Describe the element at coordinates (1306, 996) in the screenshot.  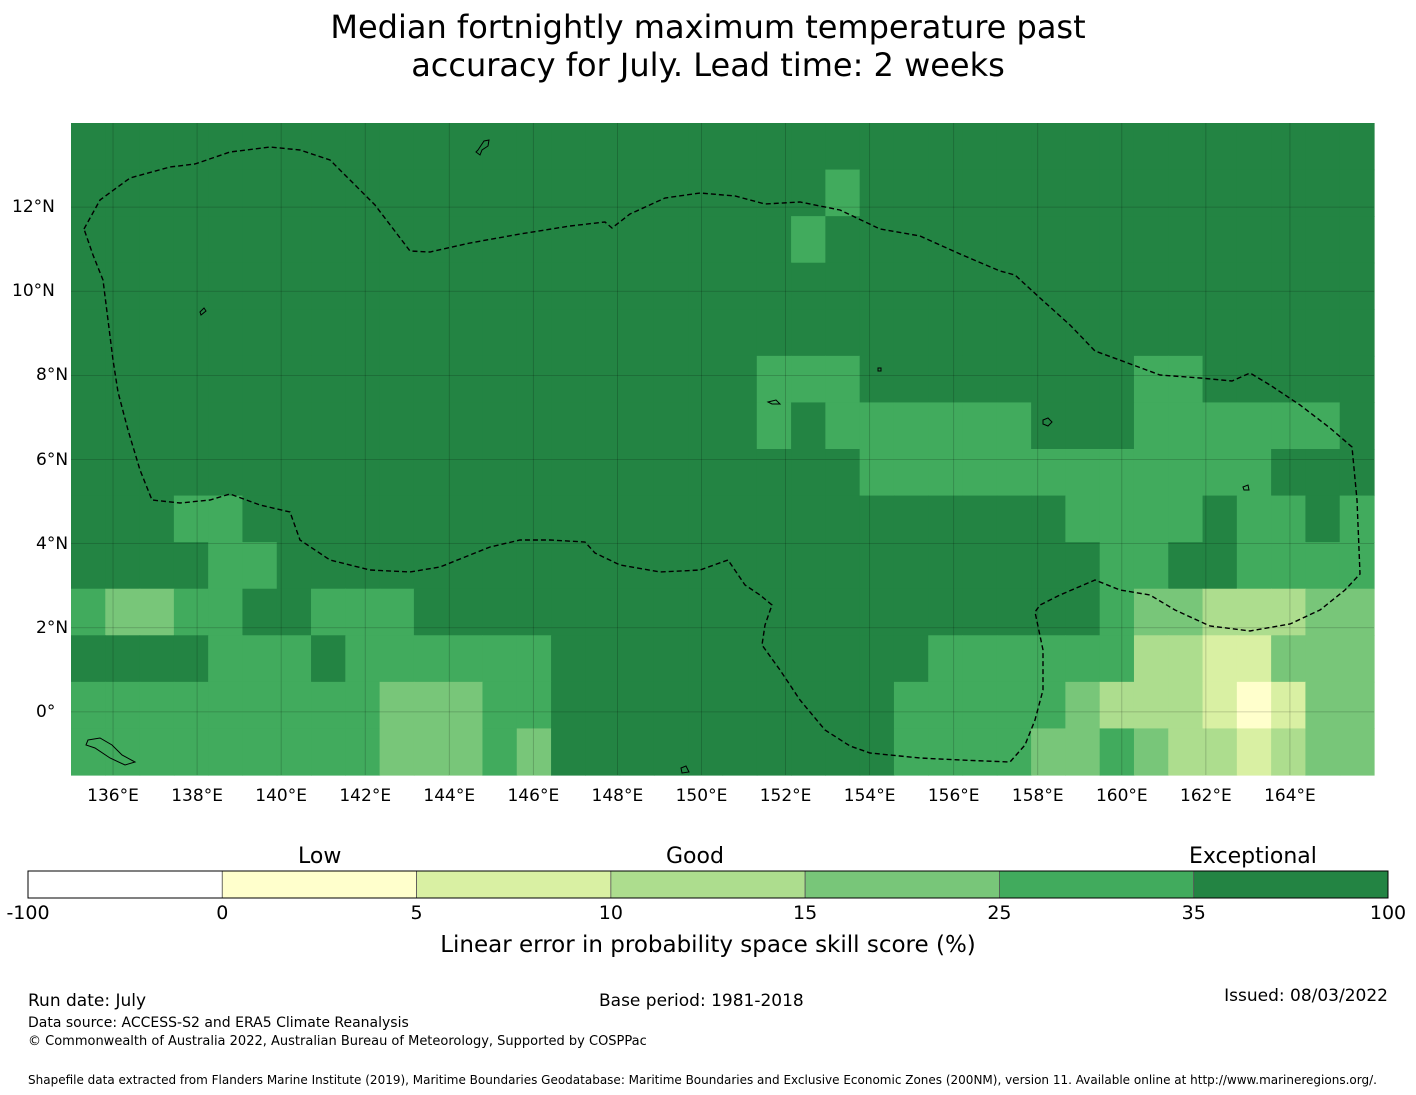
I see `issued-date: Issued: 08/03/2022` at that location.